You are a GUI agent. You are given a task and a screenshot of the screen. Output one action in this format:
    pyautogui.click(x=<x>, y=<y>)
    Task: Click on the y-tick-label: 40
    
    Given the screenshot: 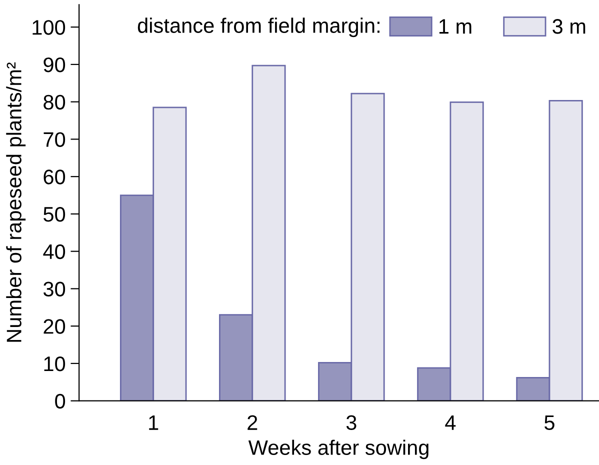 What is the action you would take?
    pyautogui.click(x=54, y=252)
    